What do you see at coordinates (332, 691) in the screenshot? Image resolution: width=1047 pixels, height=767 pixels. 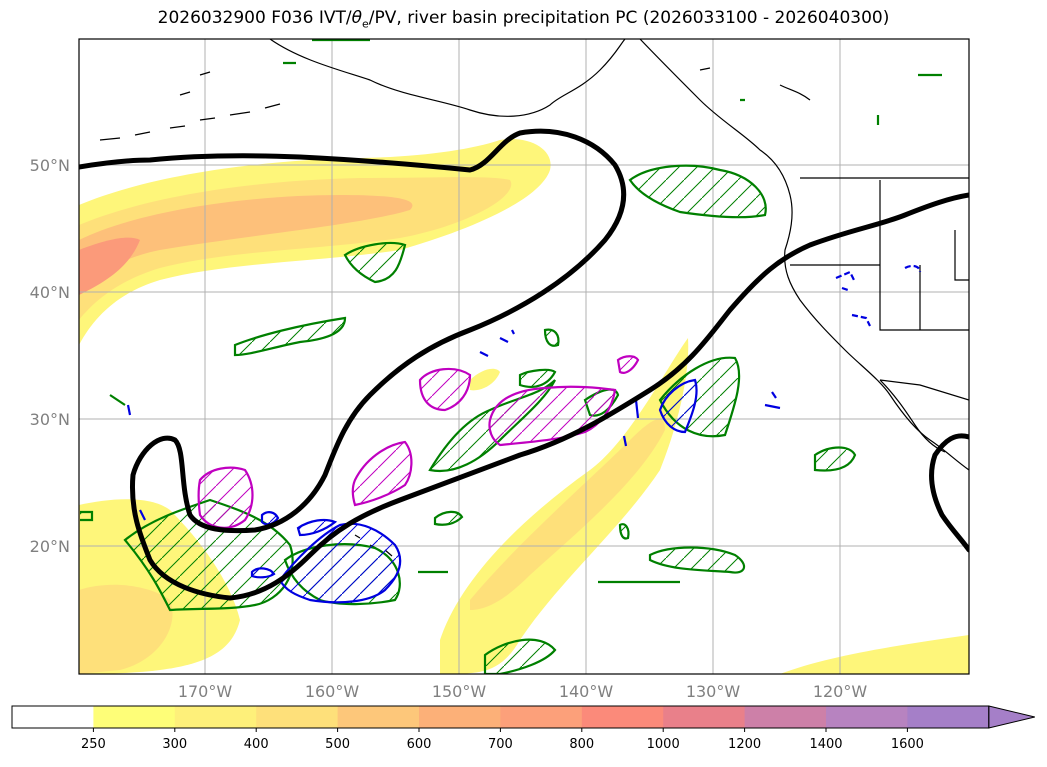 I see `lon-label-160w: 160°W` at bounding box center [332, 691].